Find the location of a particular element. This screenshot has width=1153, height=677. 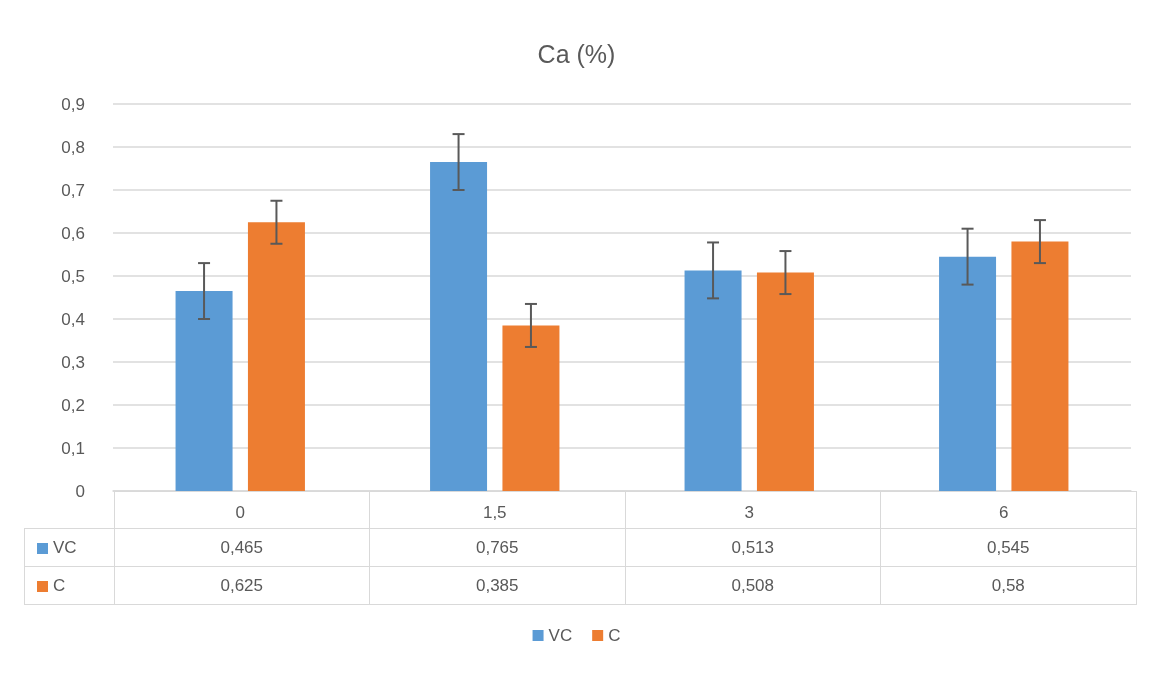

data-label: 0,58 is located at coordinates (1008, 585).